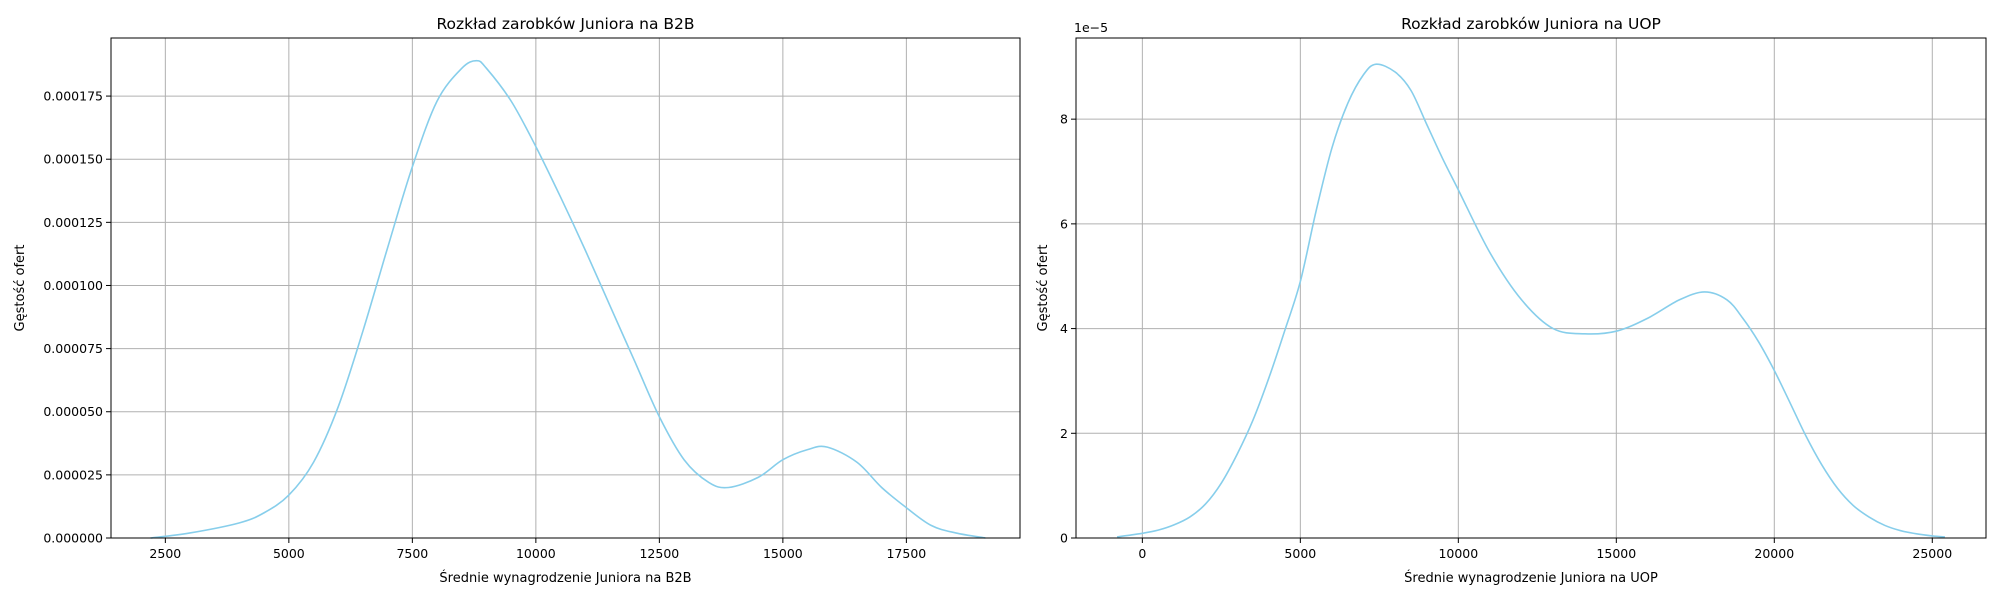  Describe the element at coordinates (73, 474) in the screenshot. I see `y-tick-label: 0.000025` at that location.